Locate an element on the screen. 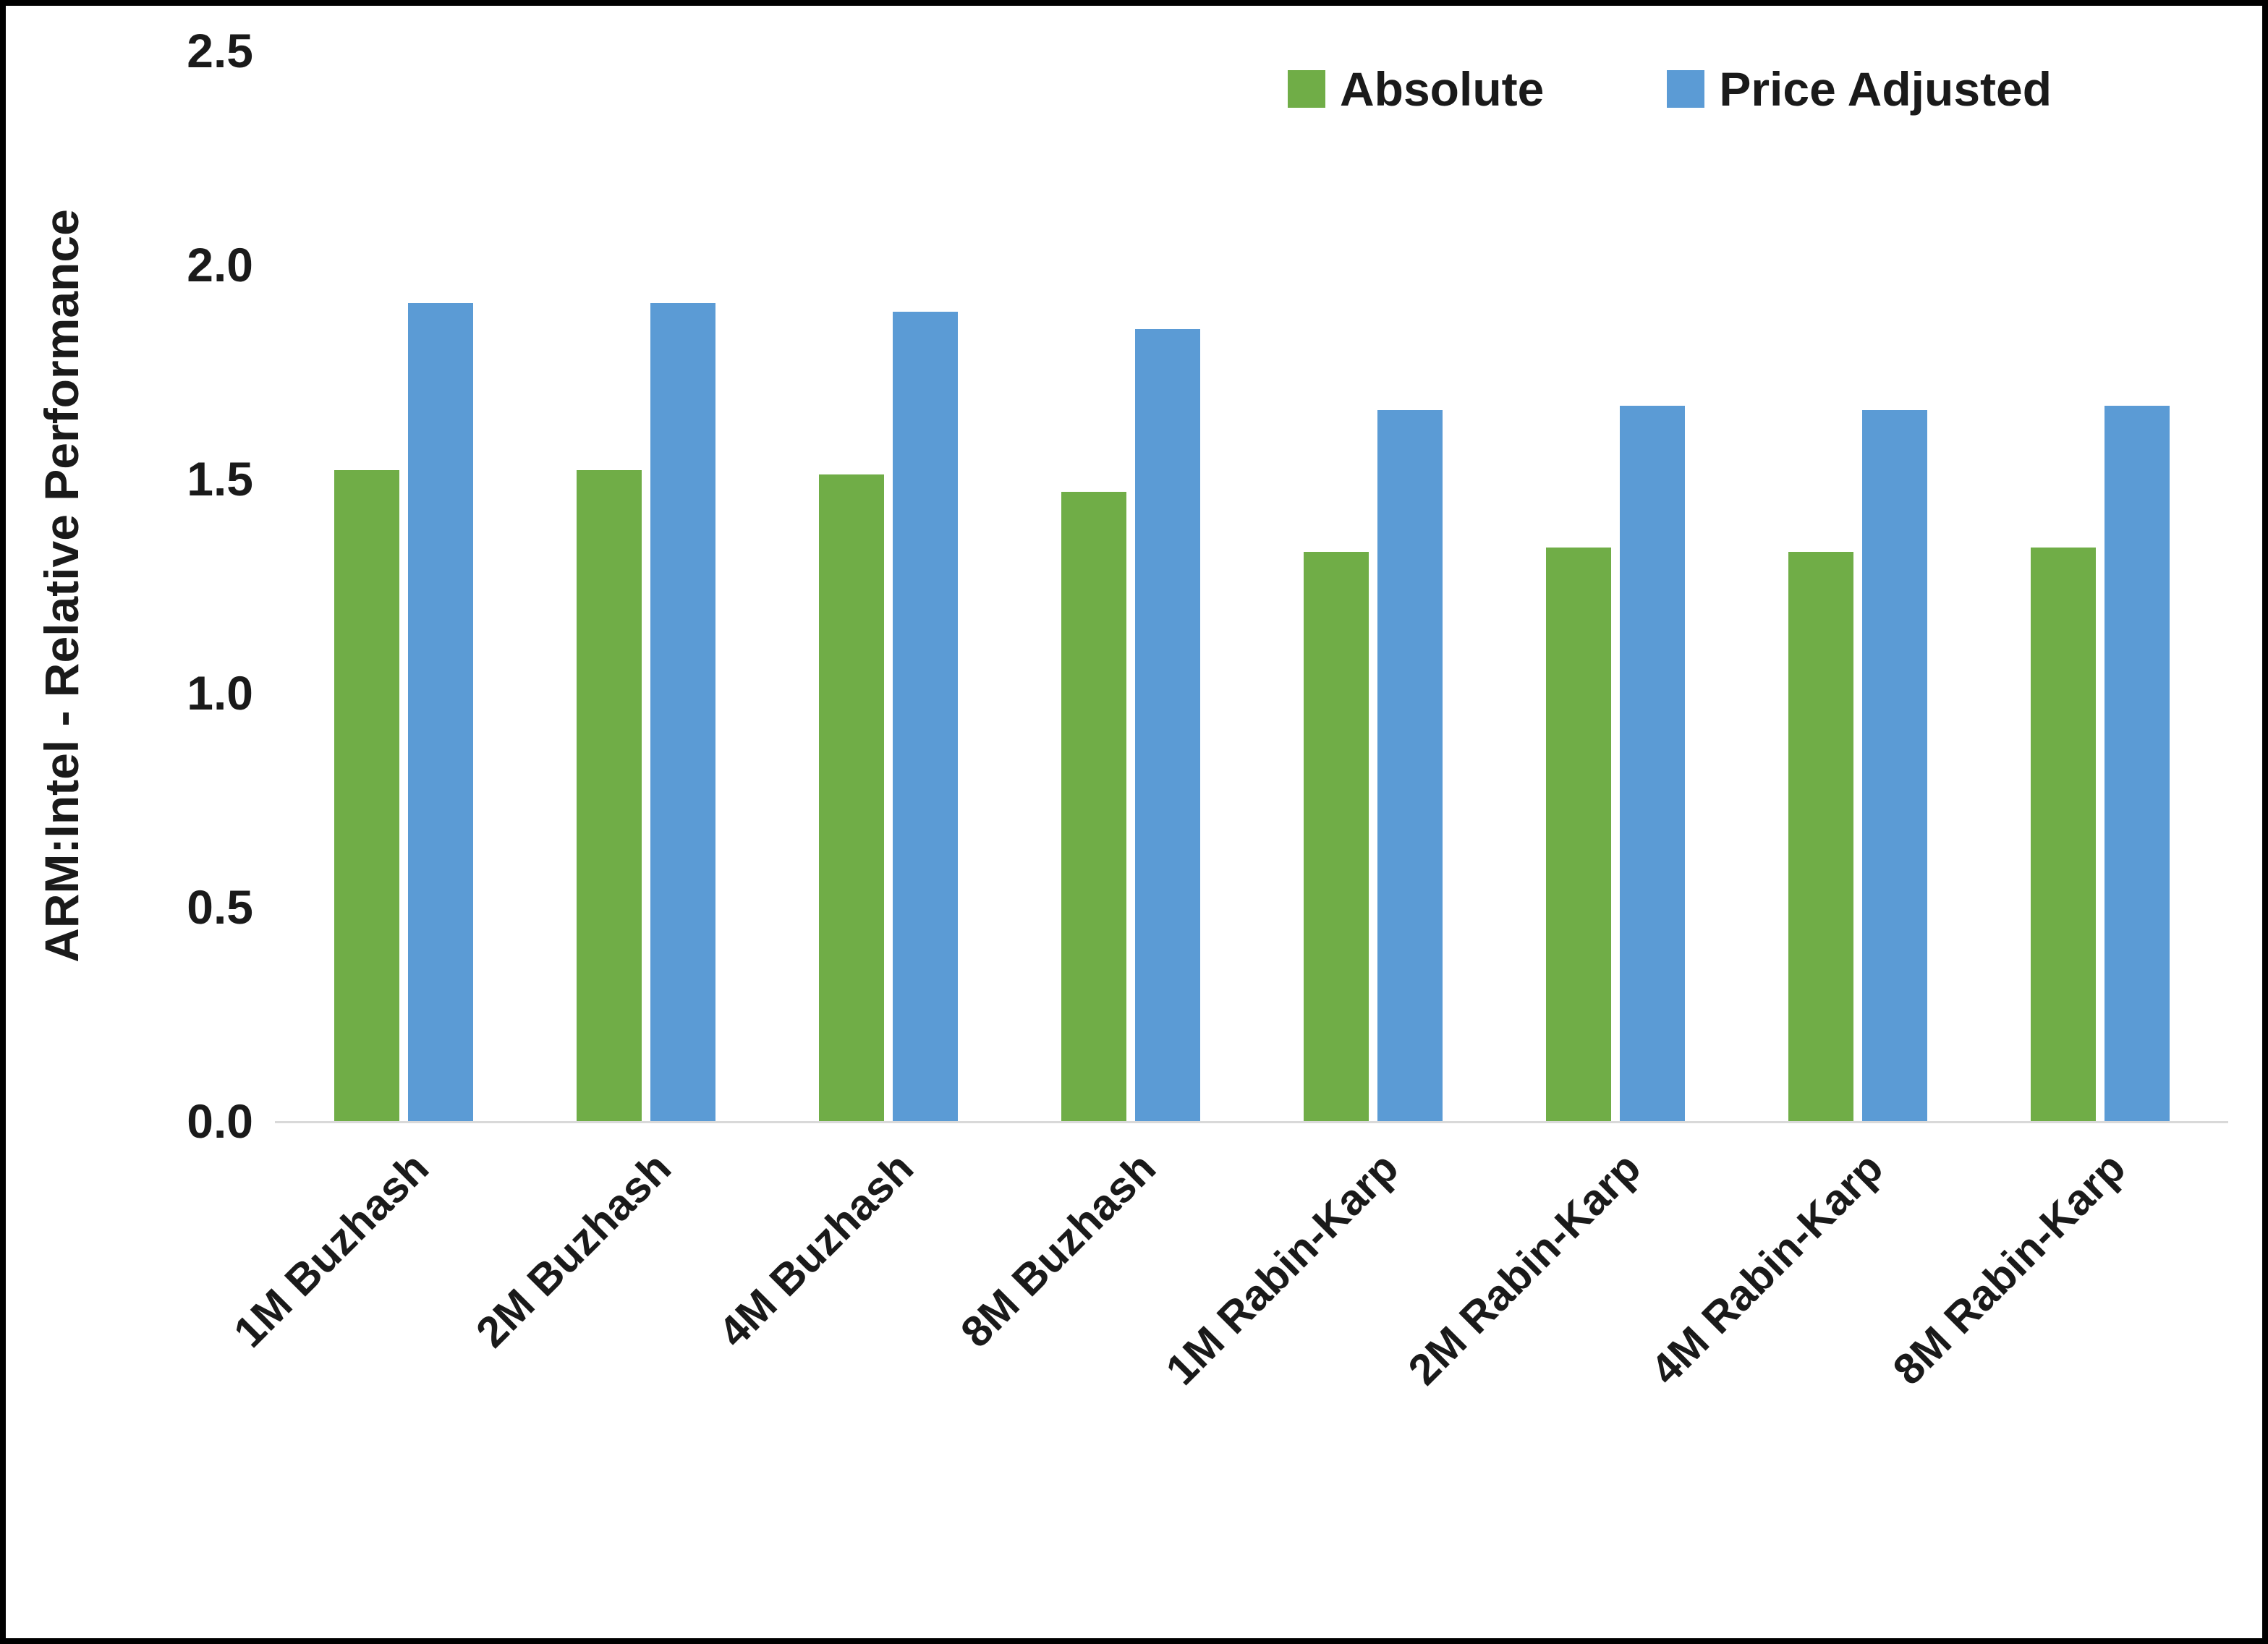  x-axis-label: 8M Rabin-Karp is located at coordinates (2009, 1268).